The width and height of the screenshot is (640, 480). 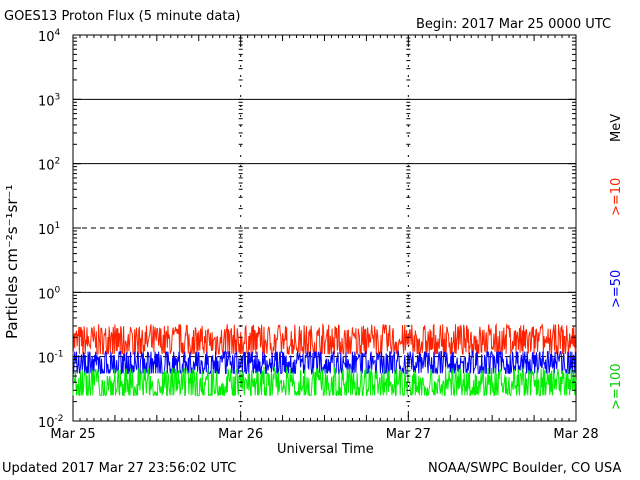 I want to click on y-axis-label: Particles cm⁻²s⁻¹sr⁻¹, so click(x=12, y=261).